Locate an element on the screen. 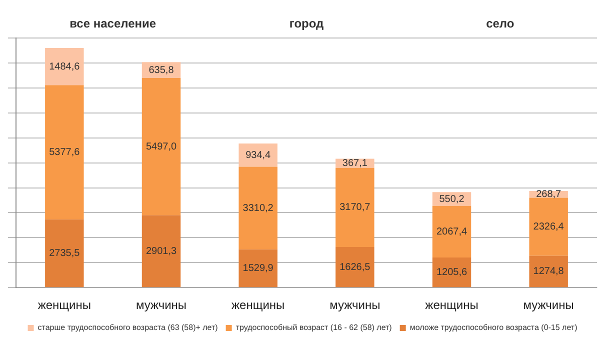 This screenshot has width=615, height=350. data-label: 1626,5 is located at coordinates (355, 267).